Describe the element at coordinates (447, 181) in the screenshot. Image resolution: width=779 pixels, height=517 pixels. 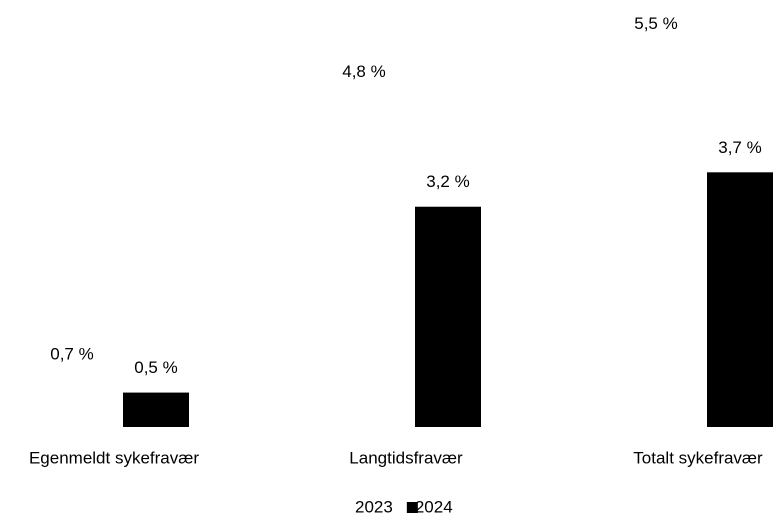
I see `data-label: 3,2 %` at that location.